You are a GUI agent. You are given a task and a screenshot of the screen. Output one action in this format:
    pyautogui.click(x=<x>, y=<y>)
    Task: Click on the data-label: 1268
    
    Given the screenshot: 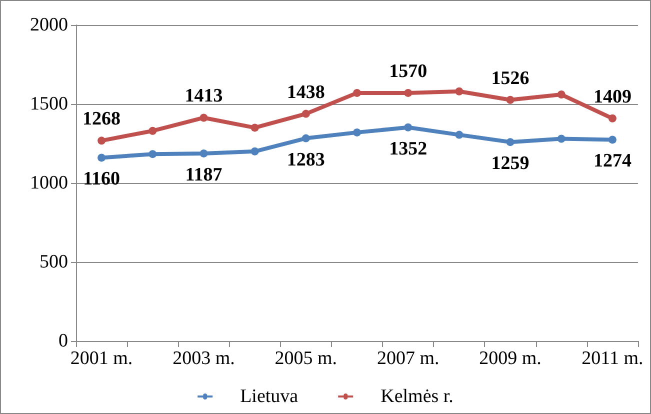 What is the action you would take?
    pyautogui.click(x=101, y=119)
    